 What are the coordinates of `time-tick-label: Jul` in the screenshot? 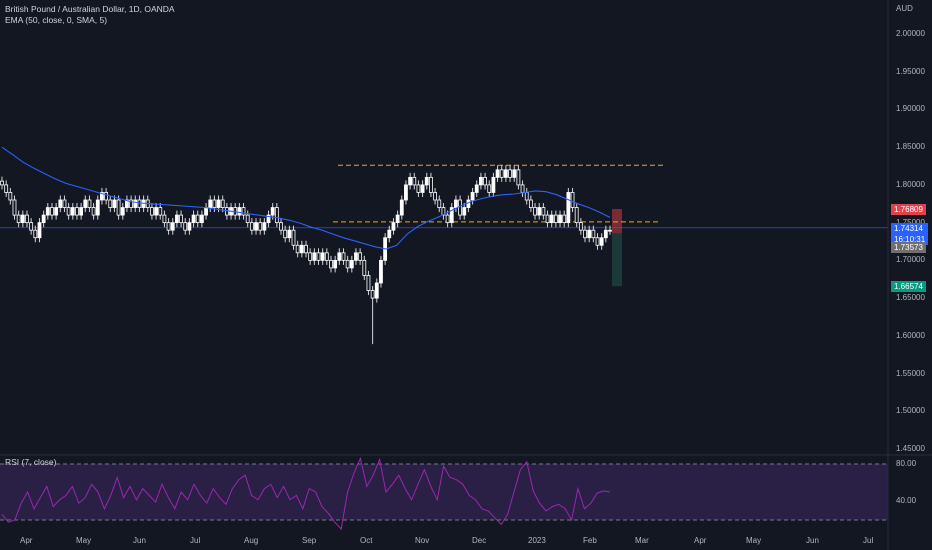 It's located at (195, 540).